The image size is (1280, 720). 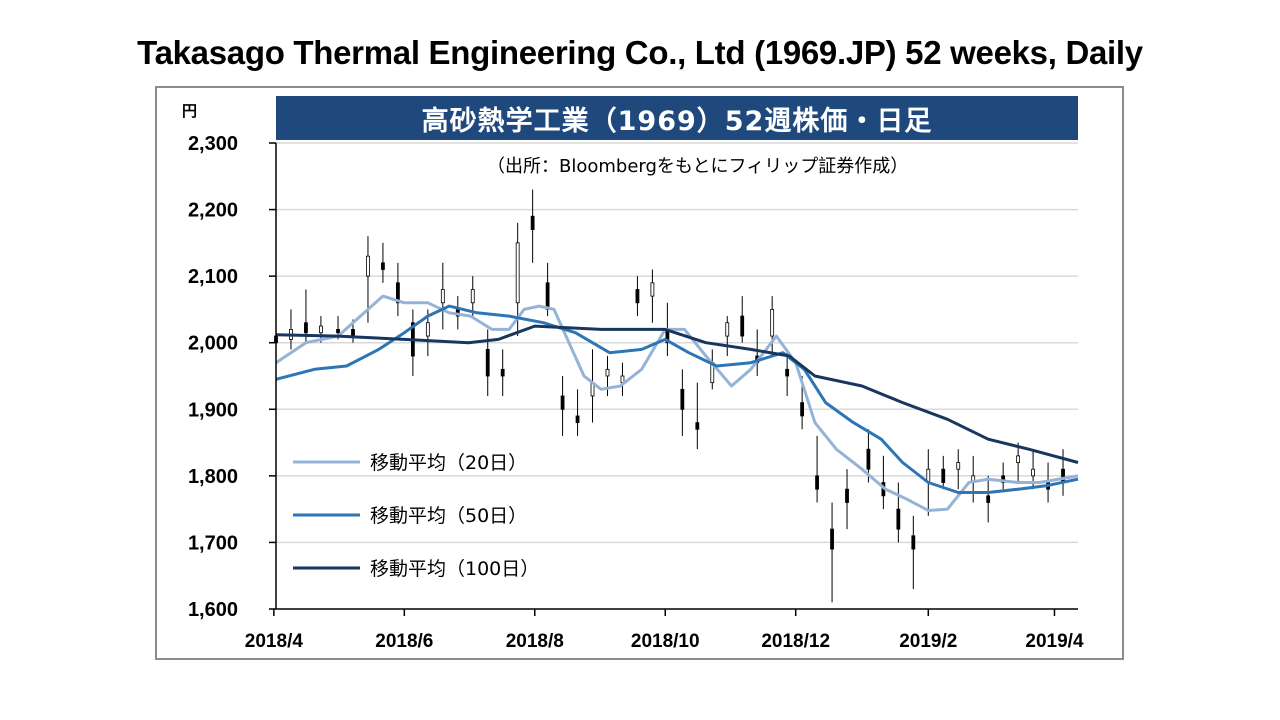 I want to click on y-tick-label: 1,700, so click(x=213, y=543).